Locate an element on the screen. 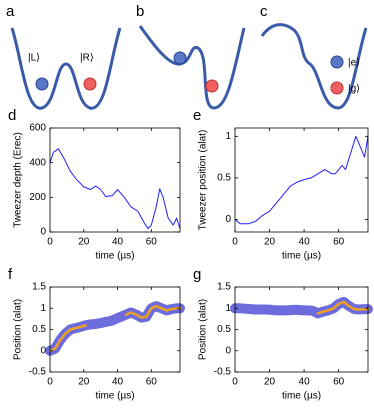  state-label: |L⟩ is located at coordinates (34, 58).